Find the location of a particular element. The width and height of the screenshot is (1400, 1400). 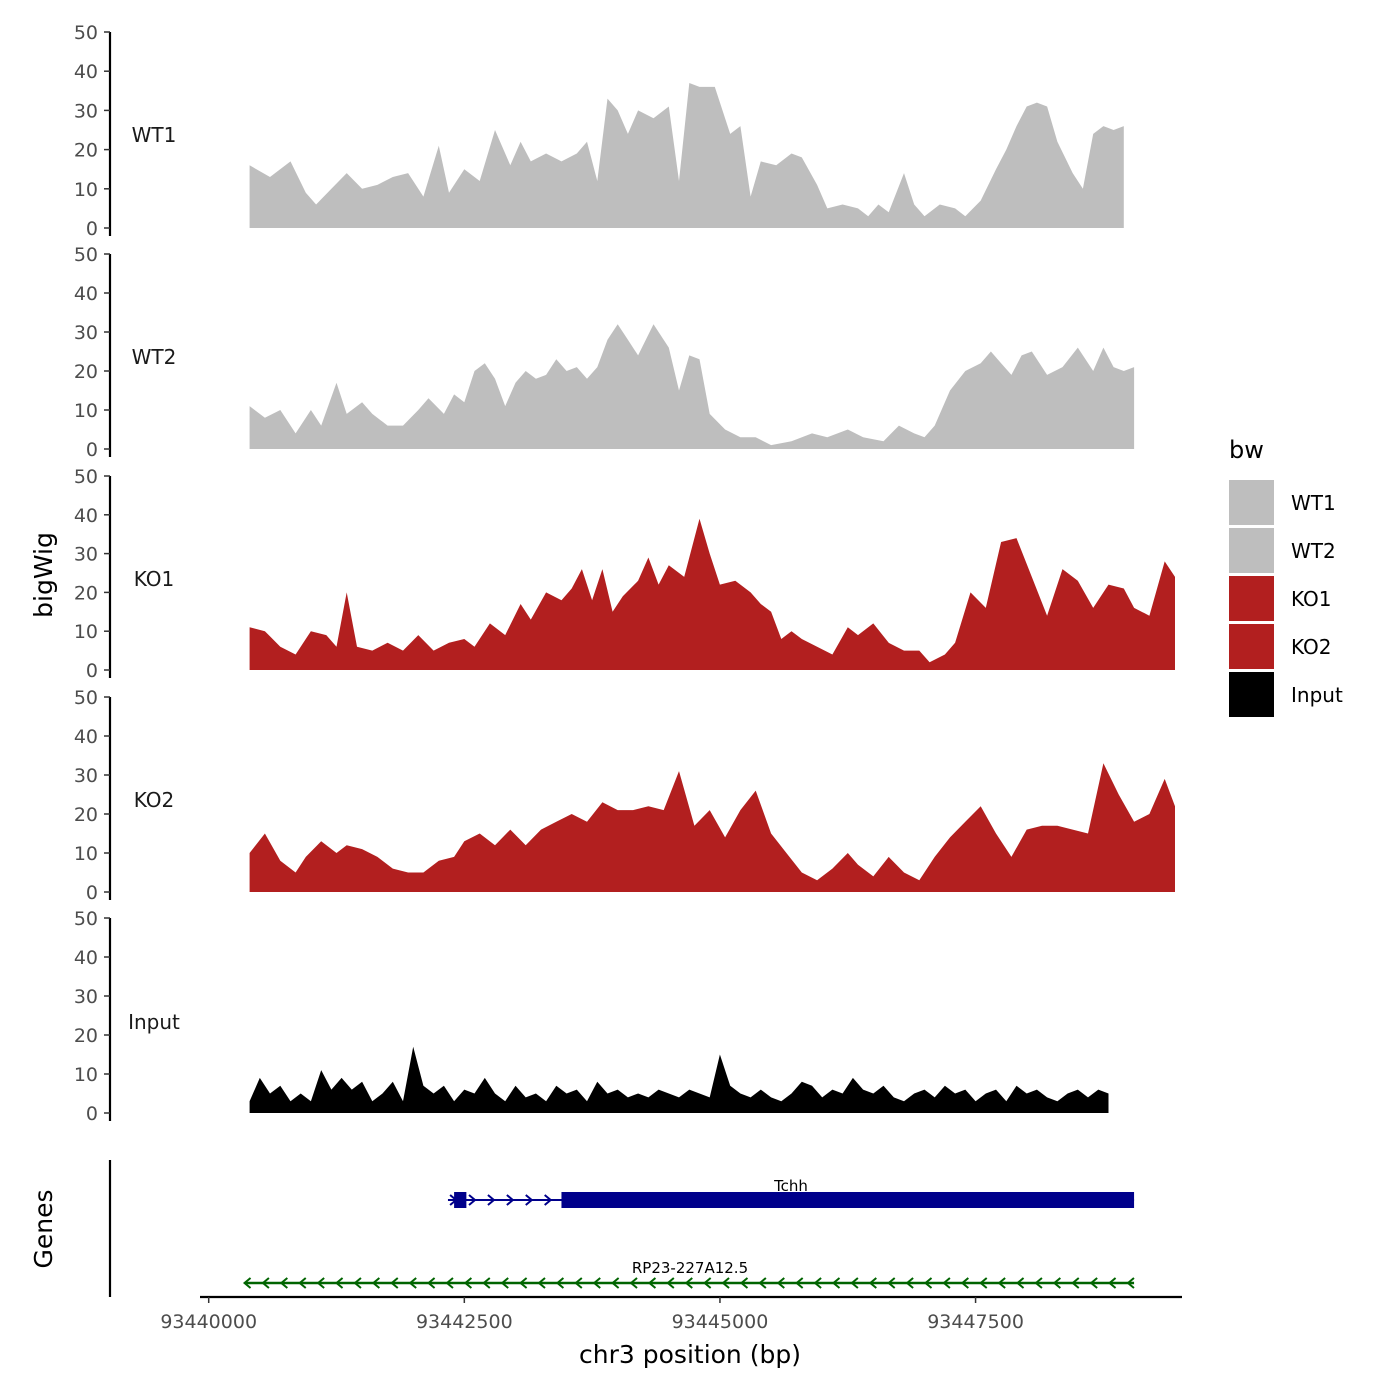

legend-key-wt1 is located at coordinates (1251, 502).